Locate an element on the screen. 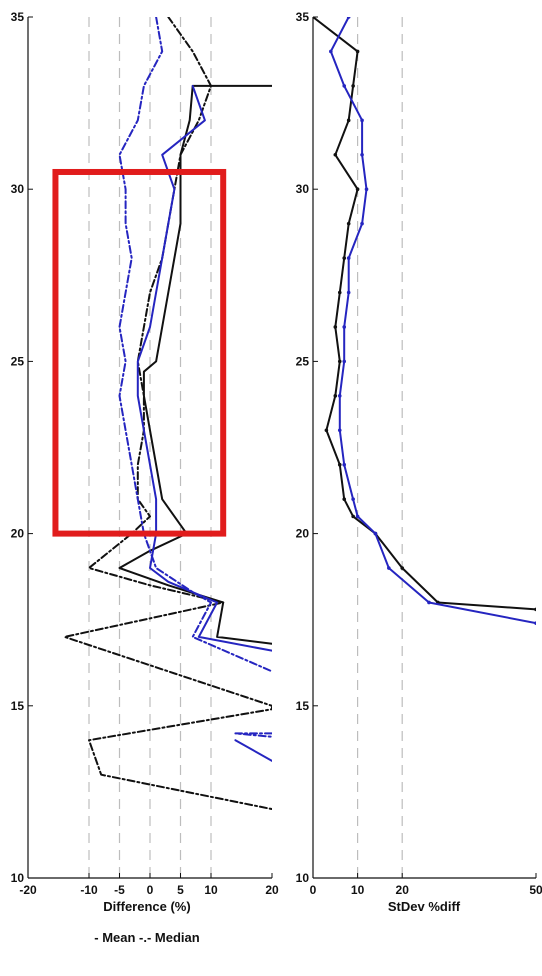 Image resolution: width=542 pixels, height=976 pixels. difference-x-tick-label: -10 is located at coordinates (89, 890).